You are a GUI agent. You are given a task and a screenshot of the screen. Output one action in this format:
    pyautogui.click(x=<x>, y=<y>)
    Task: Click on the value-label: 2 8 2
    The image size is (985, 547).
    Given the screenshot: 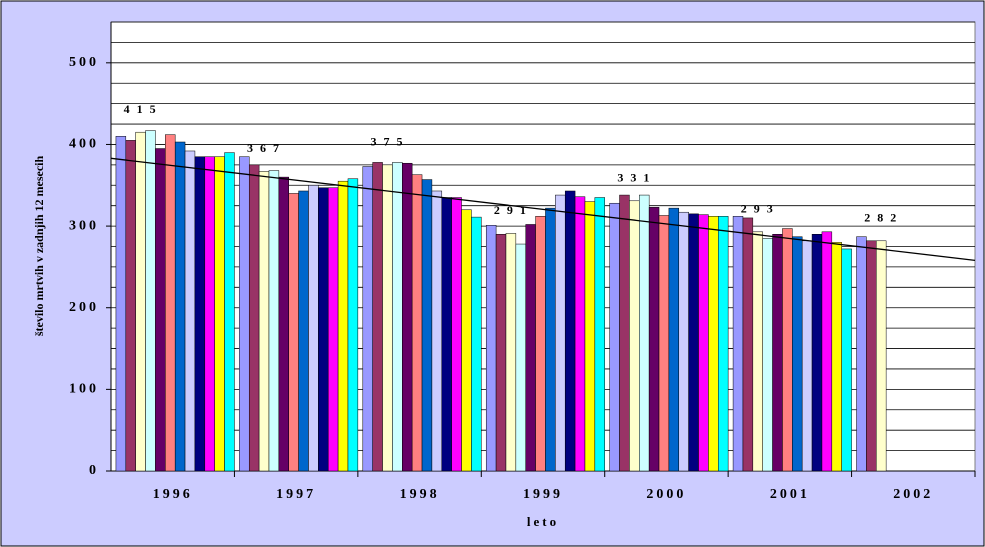 What is the action you would take?
    pyautogui.click(x=881, y=218)
    